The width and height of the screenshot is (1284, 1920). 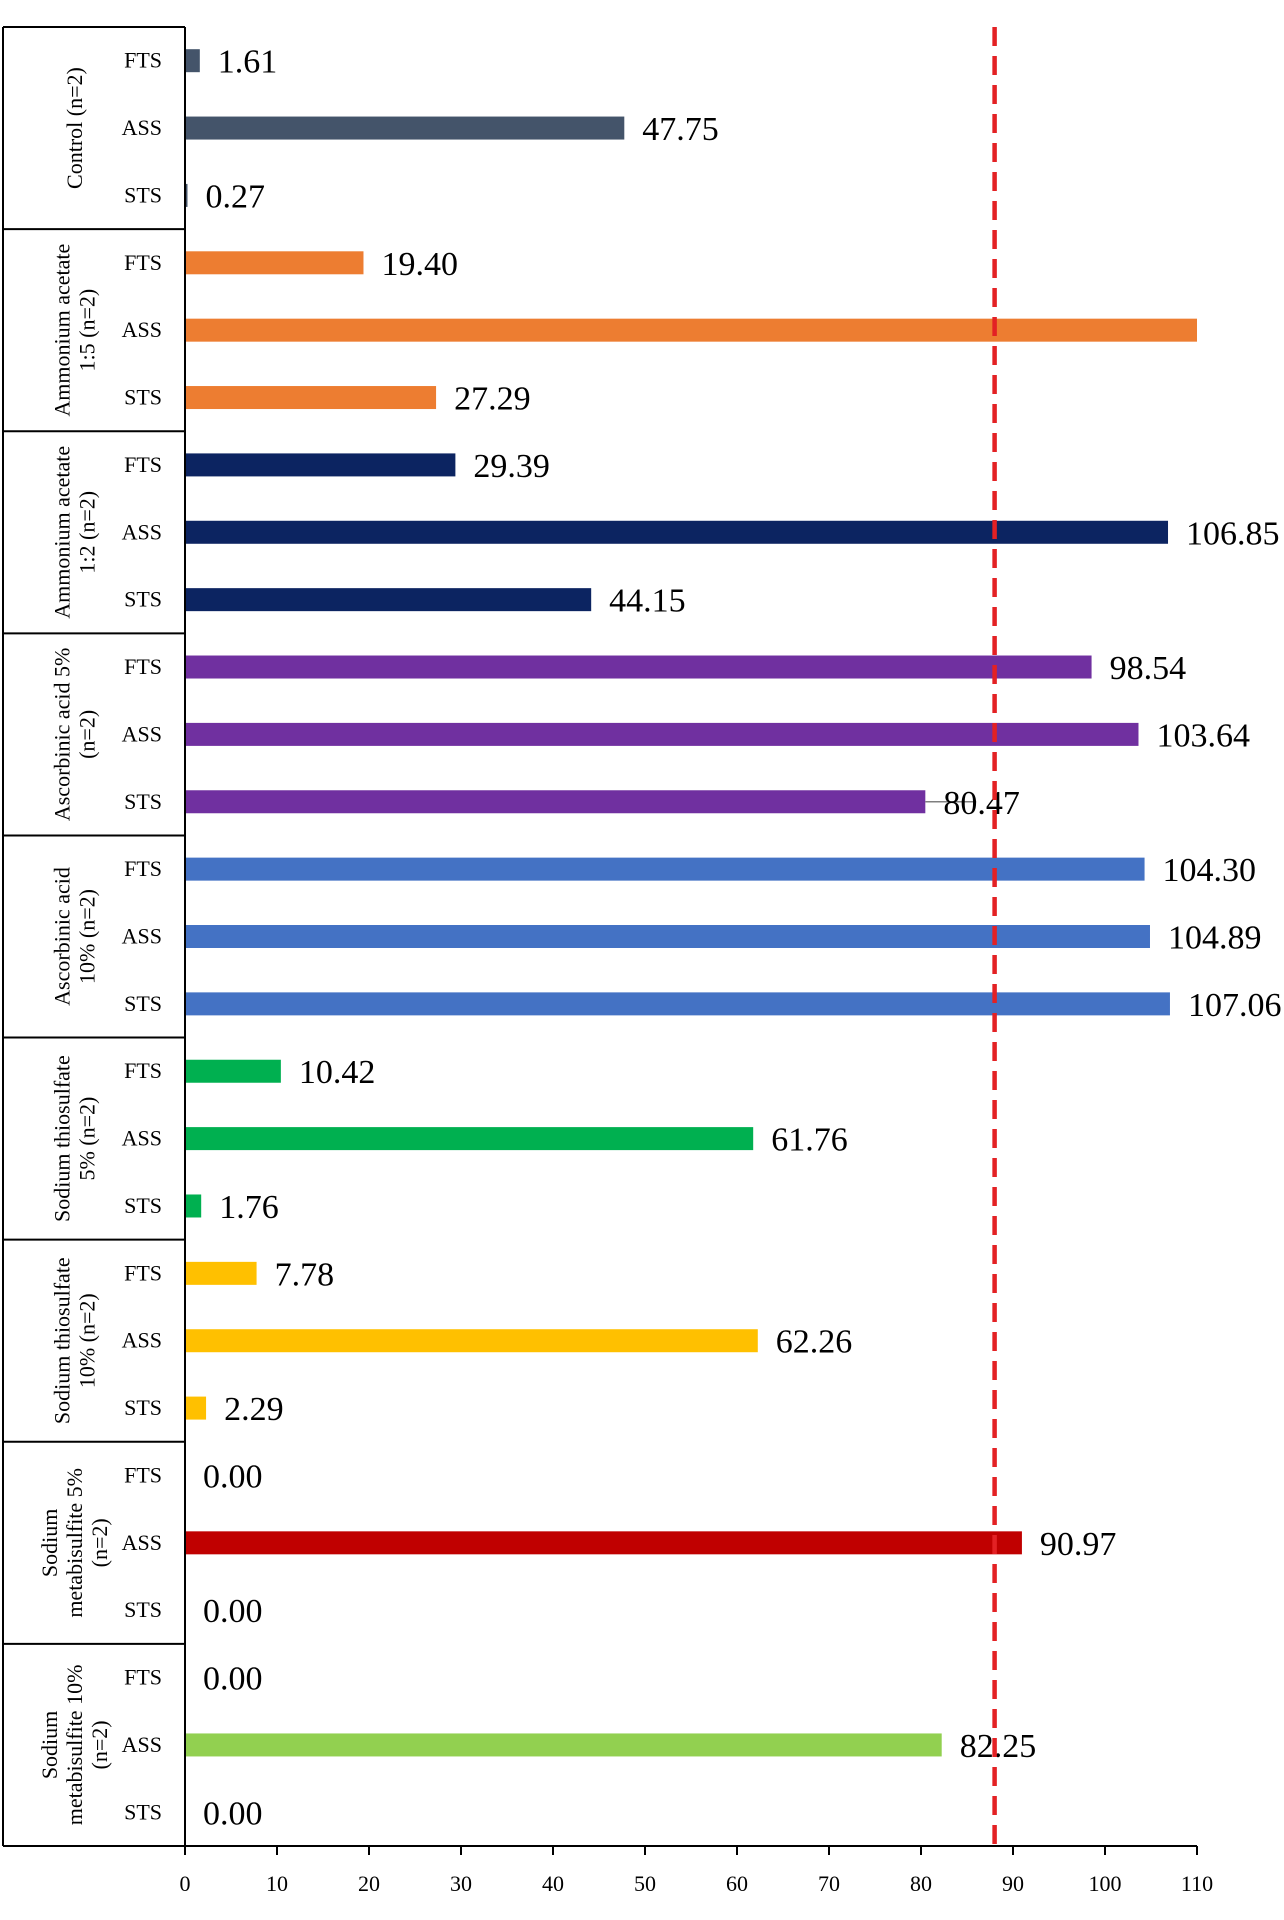 I want to click on data-label: 44.15, so click(x=647, y=601).